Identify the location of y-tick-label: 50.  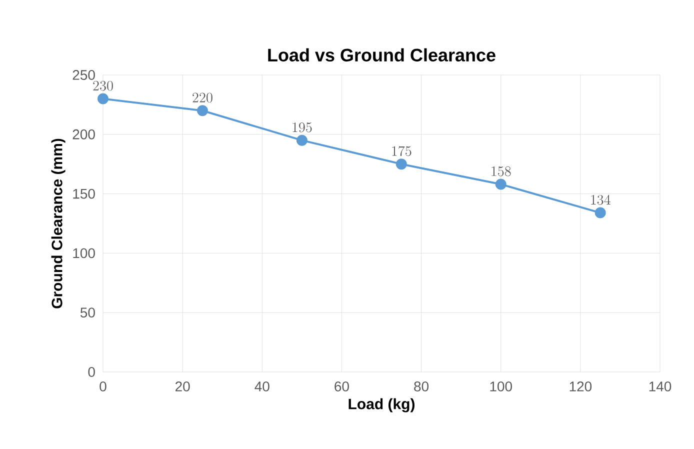
(87, 313).